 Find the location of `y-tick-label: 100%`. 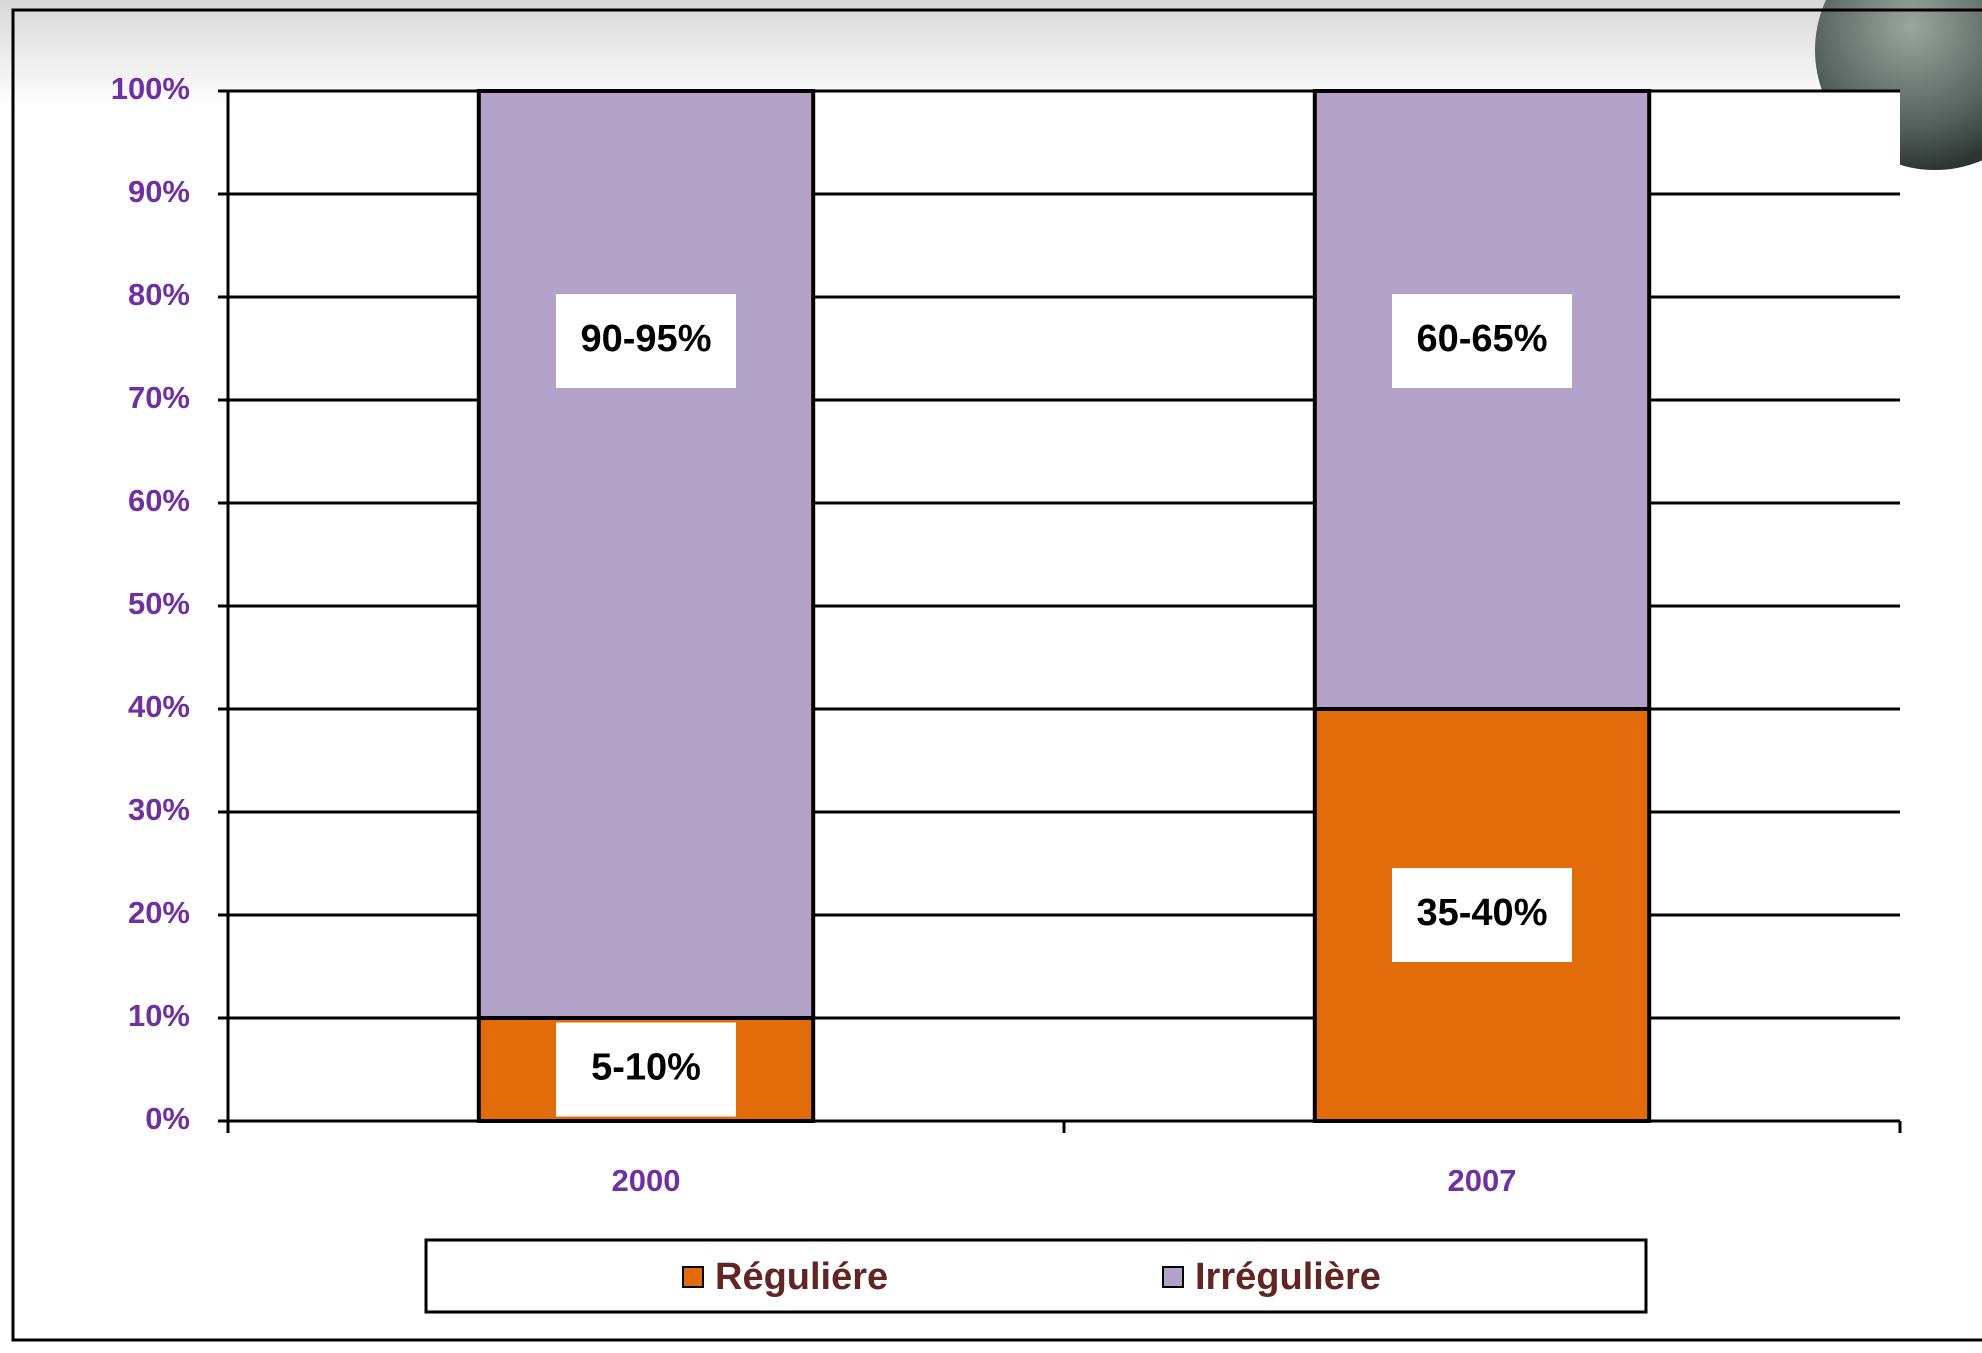

y-tick-label: 100% is located at coordinates (150, 88).